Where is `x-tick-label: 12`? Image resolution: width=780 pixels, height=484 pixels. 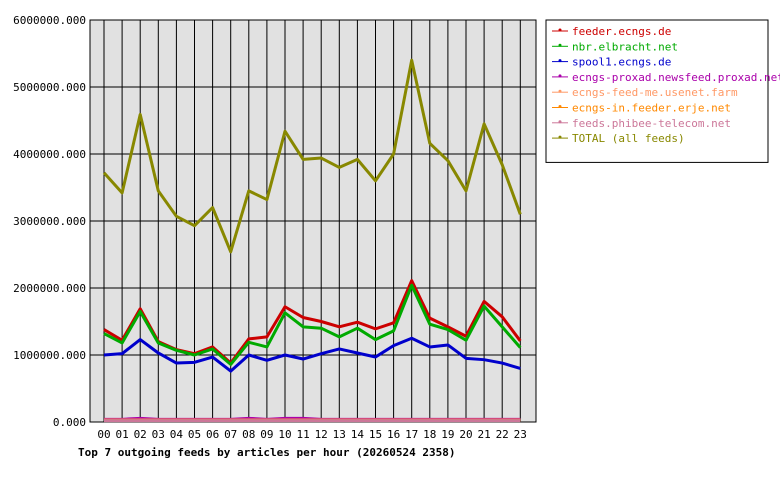 x-tick-label: 12 is located at coordinates (321, 434).